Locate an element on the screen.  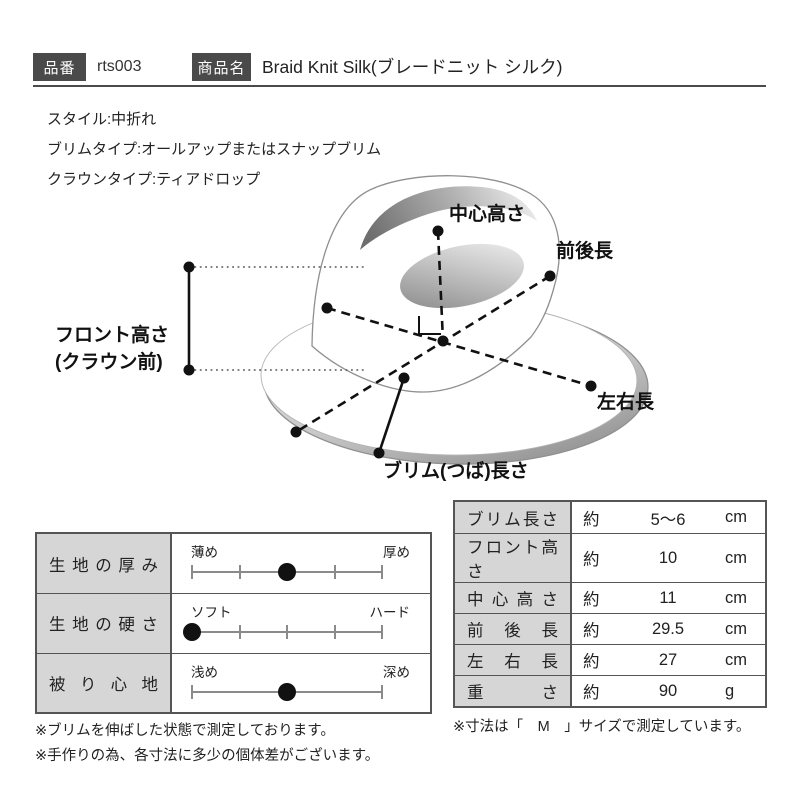
dot-brim-outer is located at coordinates (379, 453).